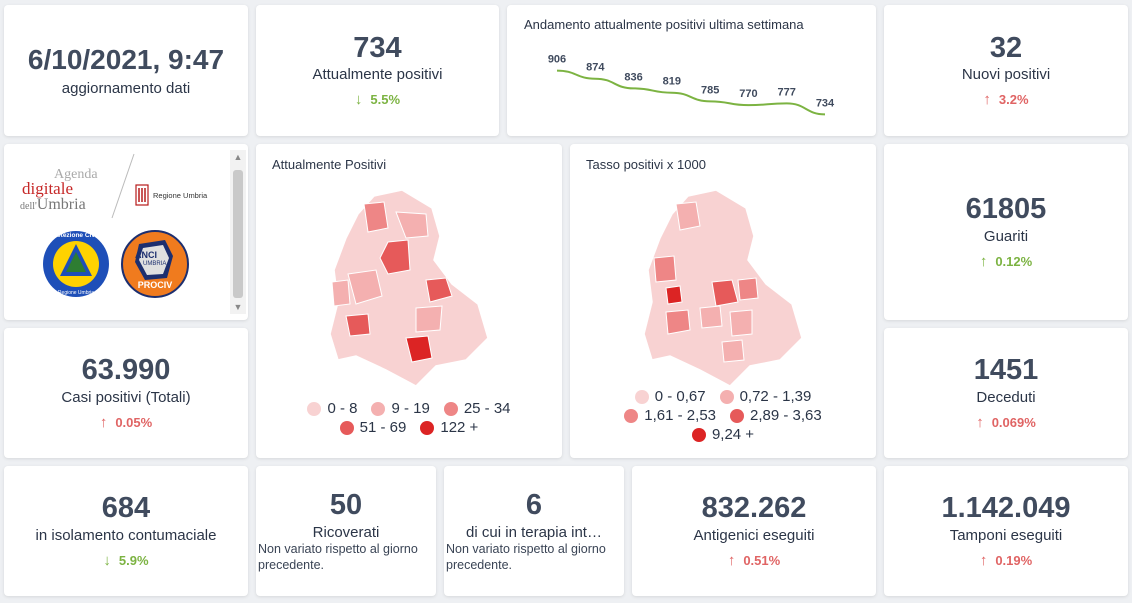  What do you see at coordinates (672, 82) in the screenshot?
I see `trend-data-label: 819` at bounding box center [672, 82].